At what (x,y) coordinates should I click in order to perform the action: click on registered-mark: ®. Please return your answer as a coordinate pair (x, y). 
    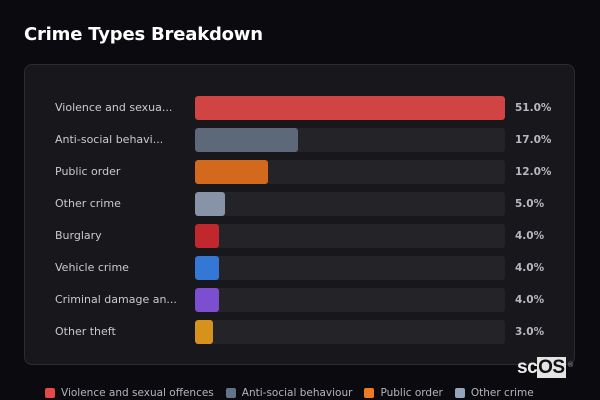
    Looking at the image, I should click on (570, 365).